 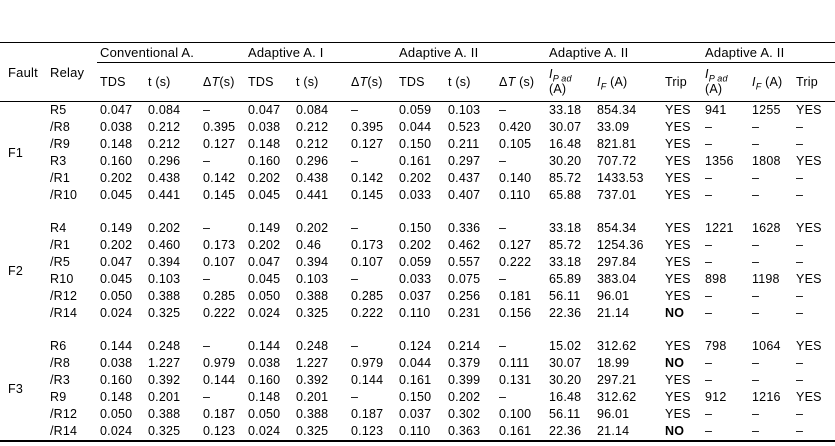 I want to click on cell-ipad-2: 898, so click(x=716, y=279).